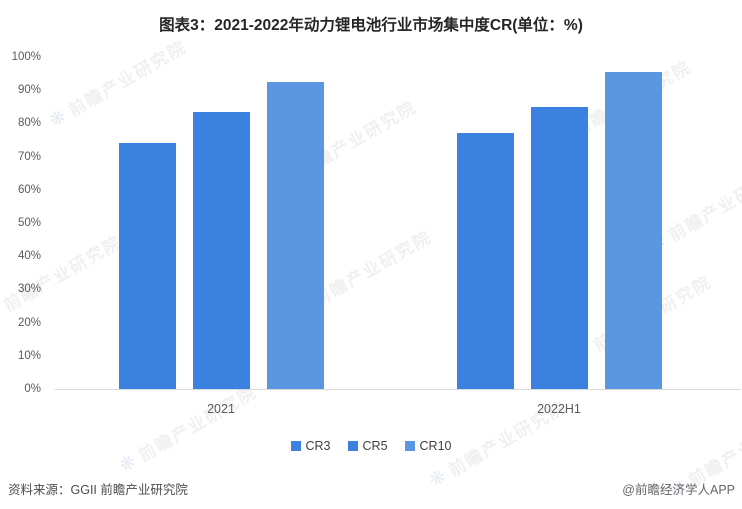 This screenshot has height=509, width=742. I want to click on legend: CR3 CR5 CR10, so click(371, 446).